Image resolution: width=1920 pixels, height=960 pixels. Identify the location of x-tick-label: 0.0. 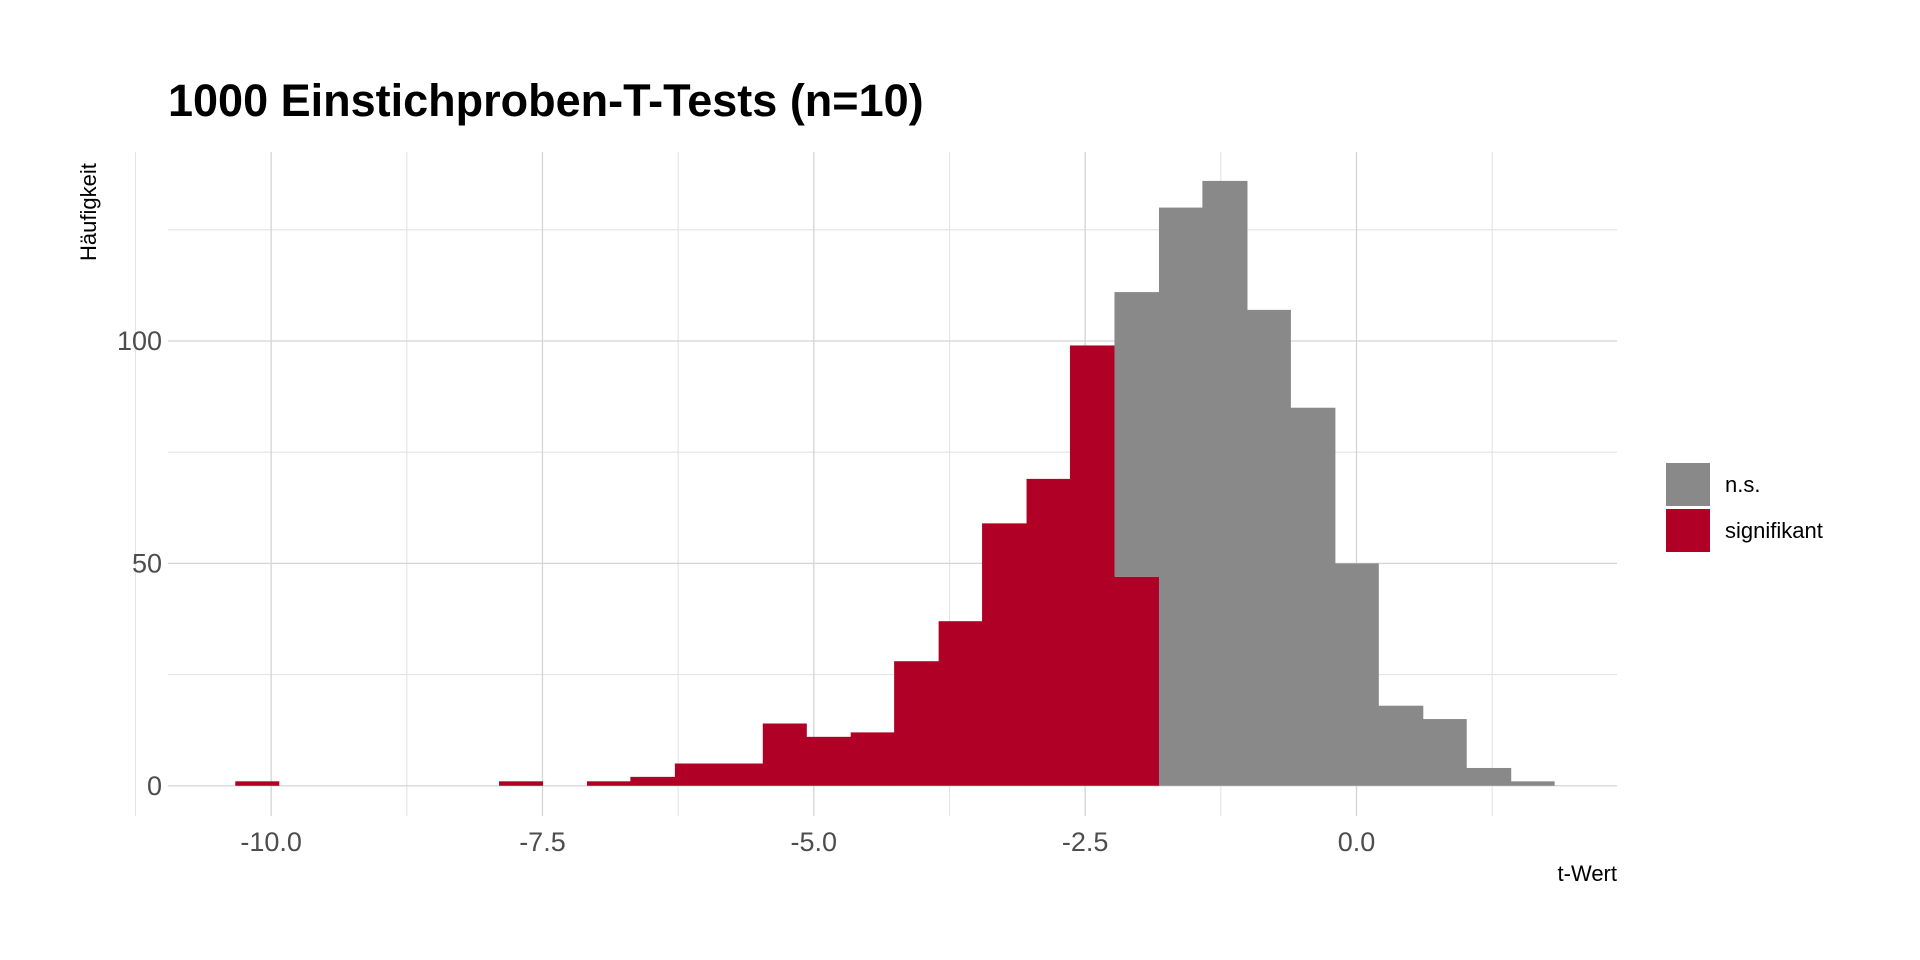
(1357, 842).